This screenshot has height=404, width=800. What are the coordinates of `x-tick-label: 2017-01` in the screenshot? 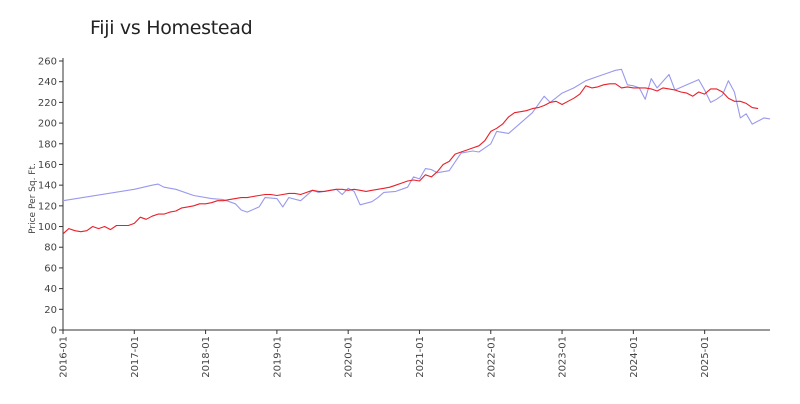 It's located at (135, 357).